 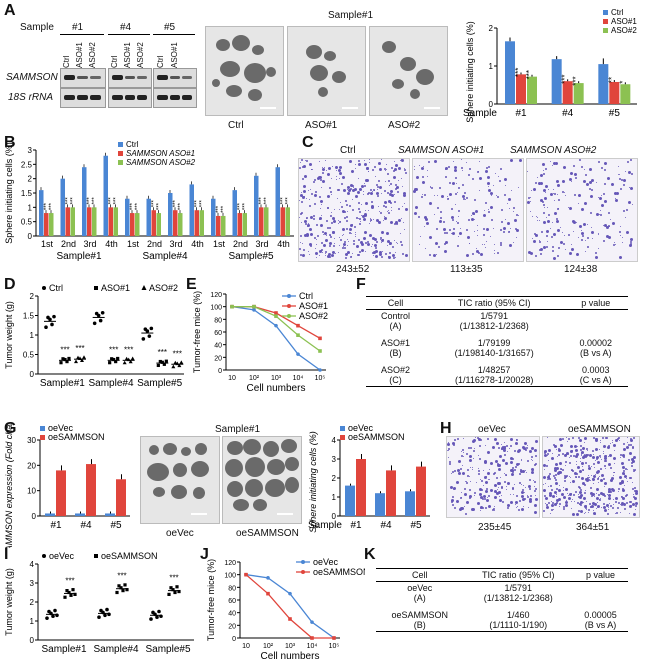 What do you see at coordinates (27, 193) in the screenshot?
I see `b-ytick-label-3: 1.5` at bounding box center [27, 193].